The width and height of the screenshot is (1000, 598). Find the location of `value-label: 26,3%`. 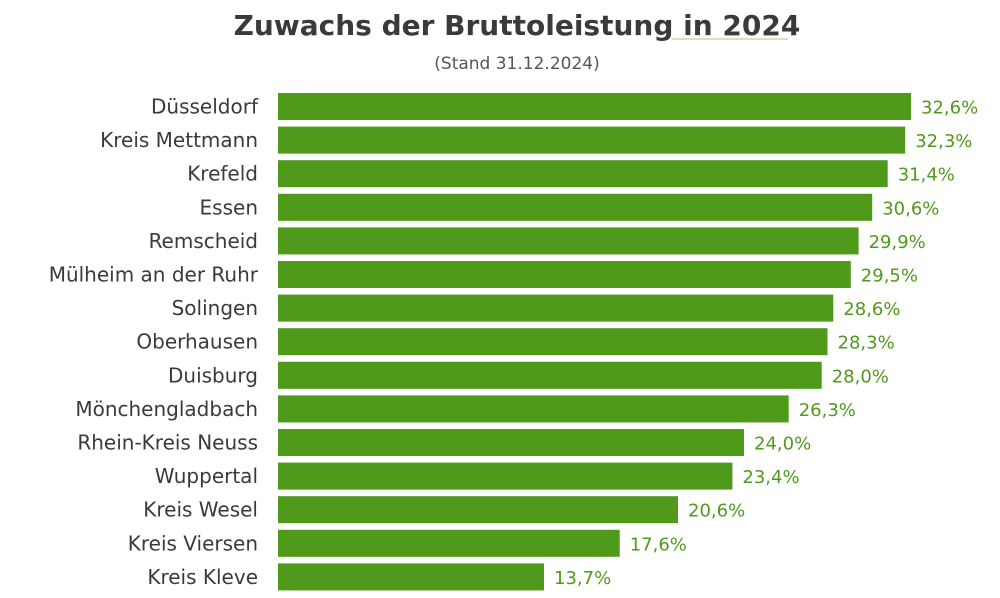

value-label: 26,3% is located at coordinates (827, 410).